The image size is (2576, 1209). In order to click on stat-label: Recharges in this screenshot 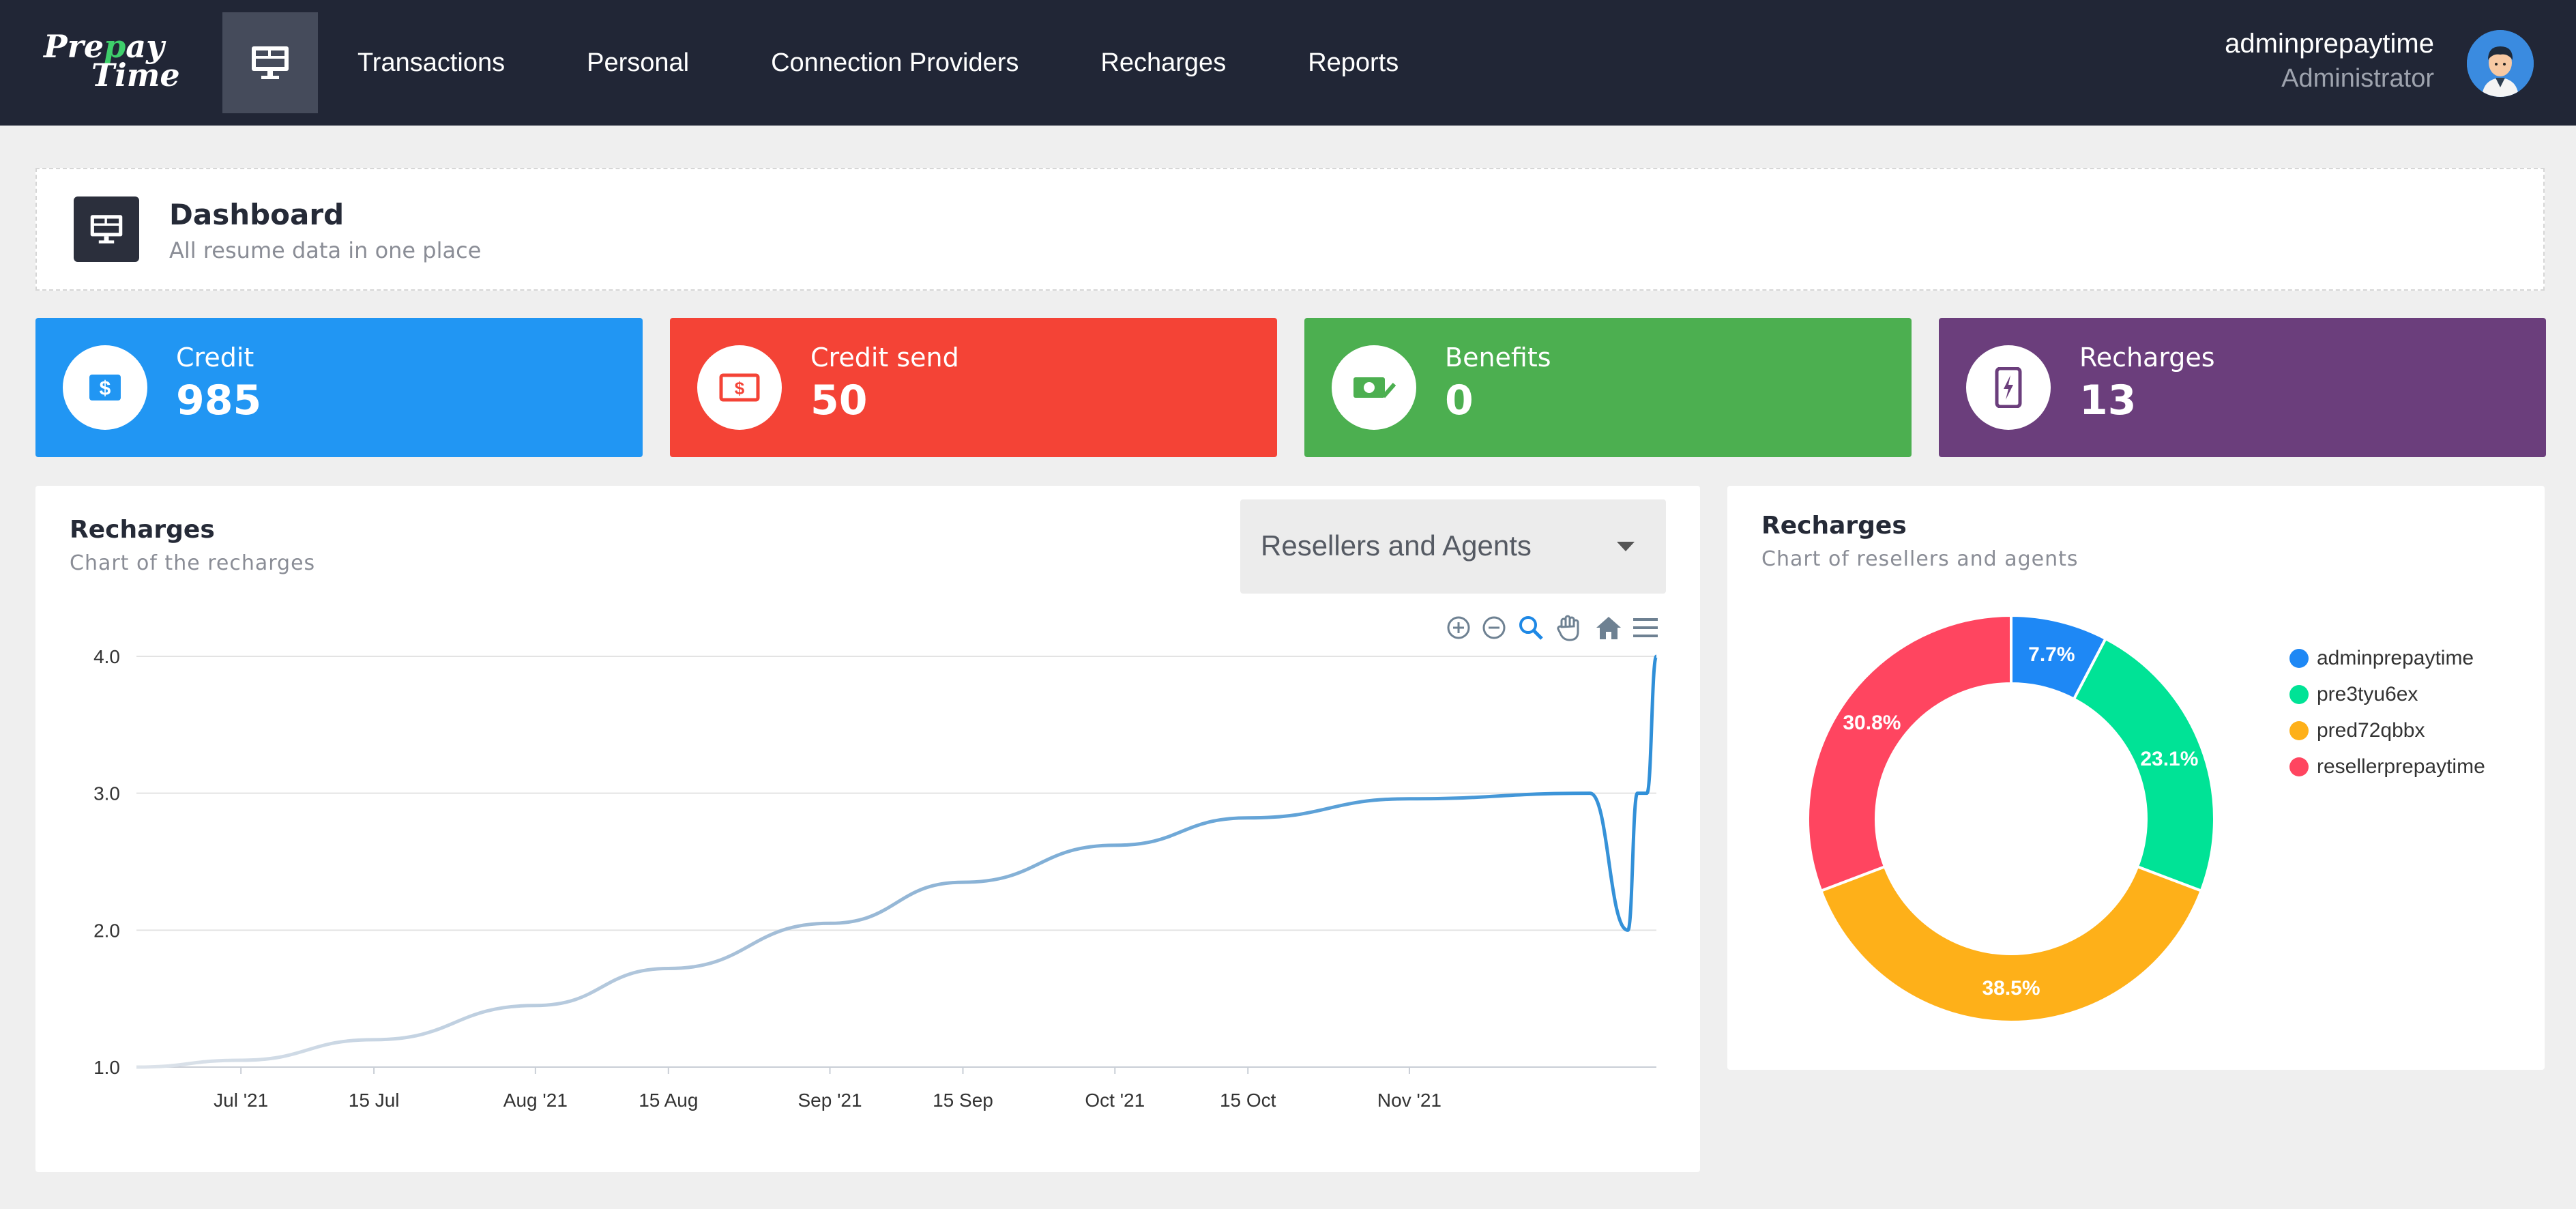, I will do `click(2147, 358)`.